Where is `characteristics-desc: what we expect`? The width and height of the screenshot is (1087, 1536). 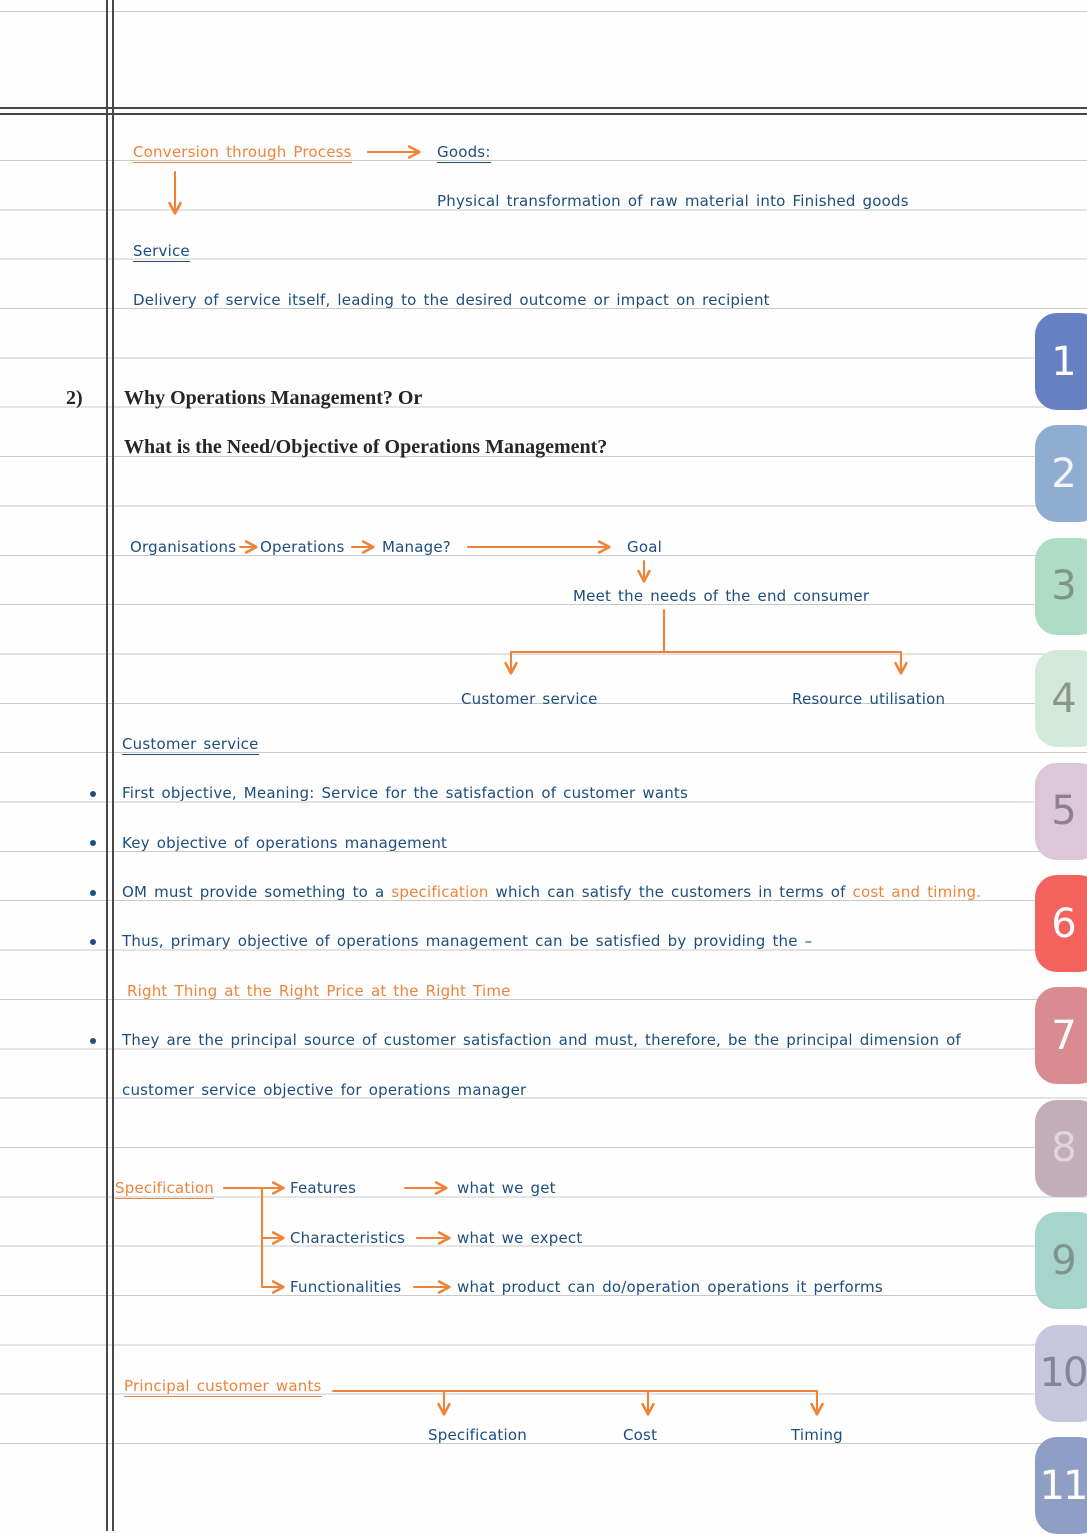
characteristics-desc: what we expect is located at coordinates (520, 1238).